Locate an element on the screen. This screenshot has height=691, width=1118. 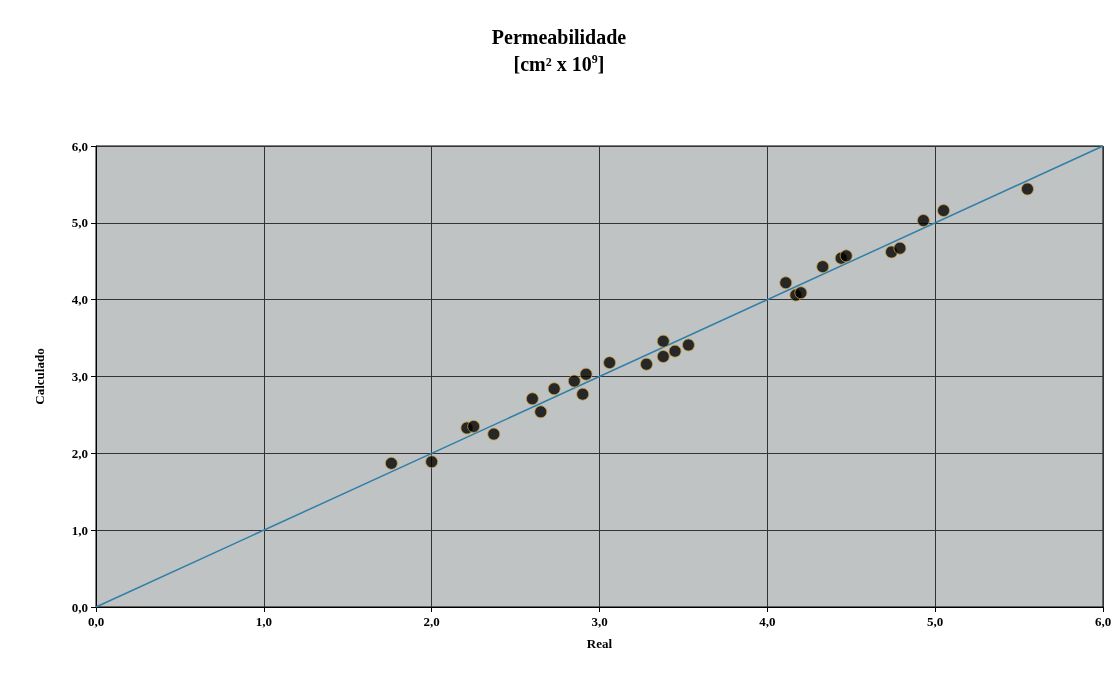
y-tick-label: 2,0 is located at coordinates (79, 453).